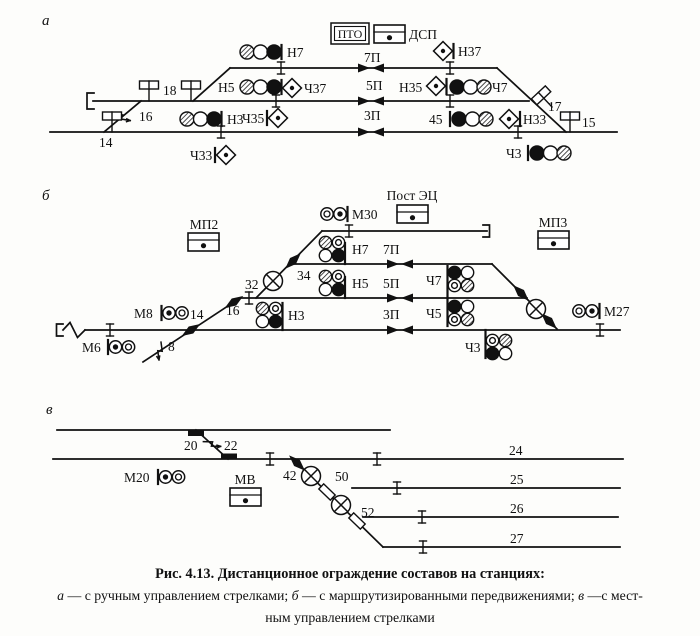  I want to click on signal-m6-b: М6, so click(109, 347).